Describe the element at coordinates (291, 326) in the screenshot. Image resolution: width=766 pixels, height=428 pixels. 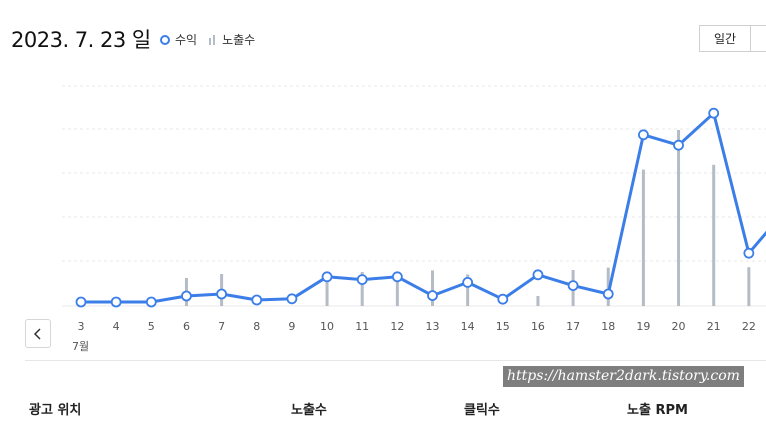
I see `x-tick-label: 9` at that location.